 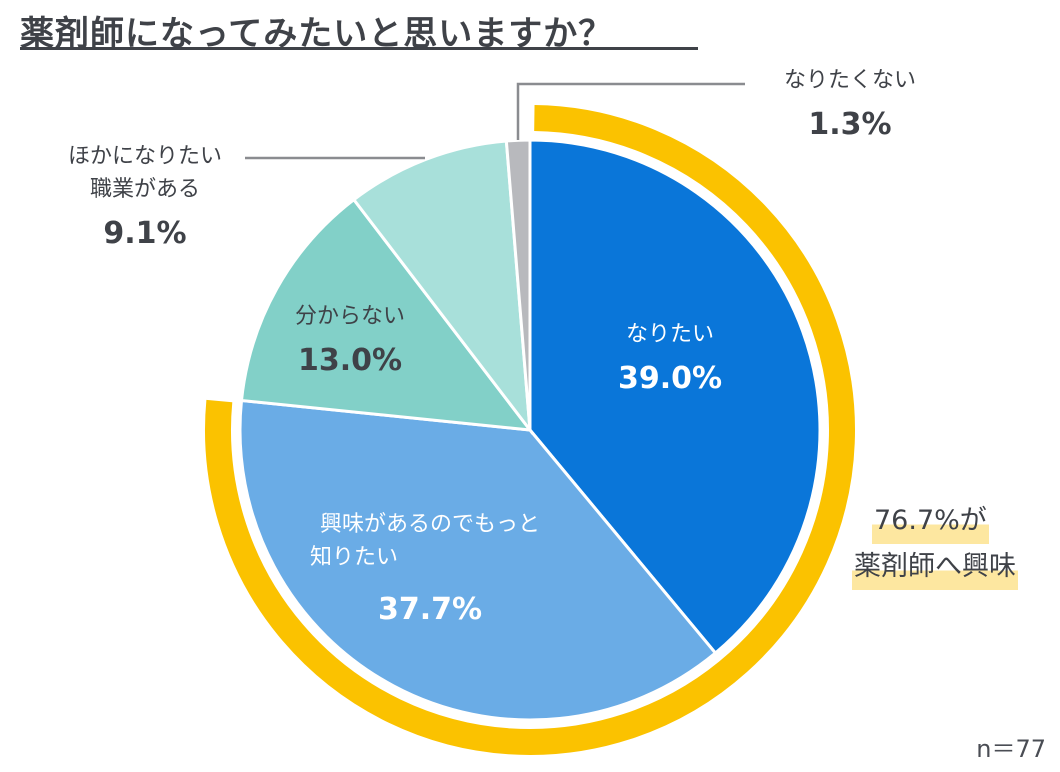 I want to click on slice-other-job, so click(x=441, y=287).